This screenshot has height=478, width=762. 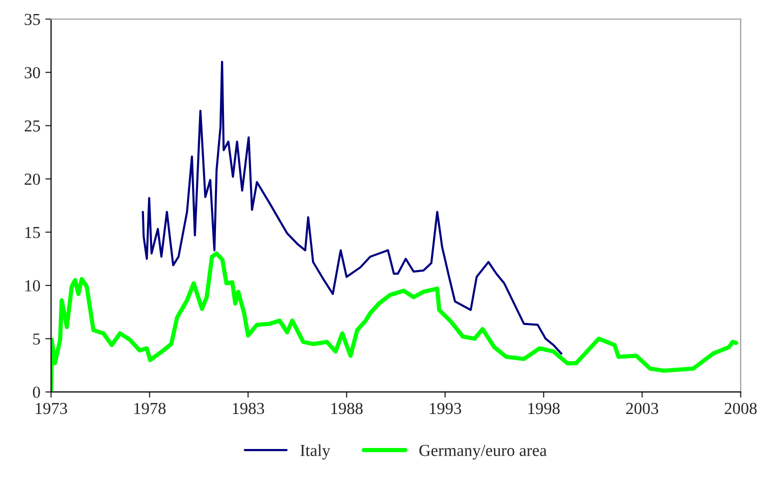 What do you see at coordinates (36, 339) in the screenshot?
I see `y-tick-label: 5` at bounding box center [36, 339].